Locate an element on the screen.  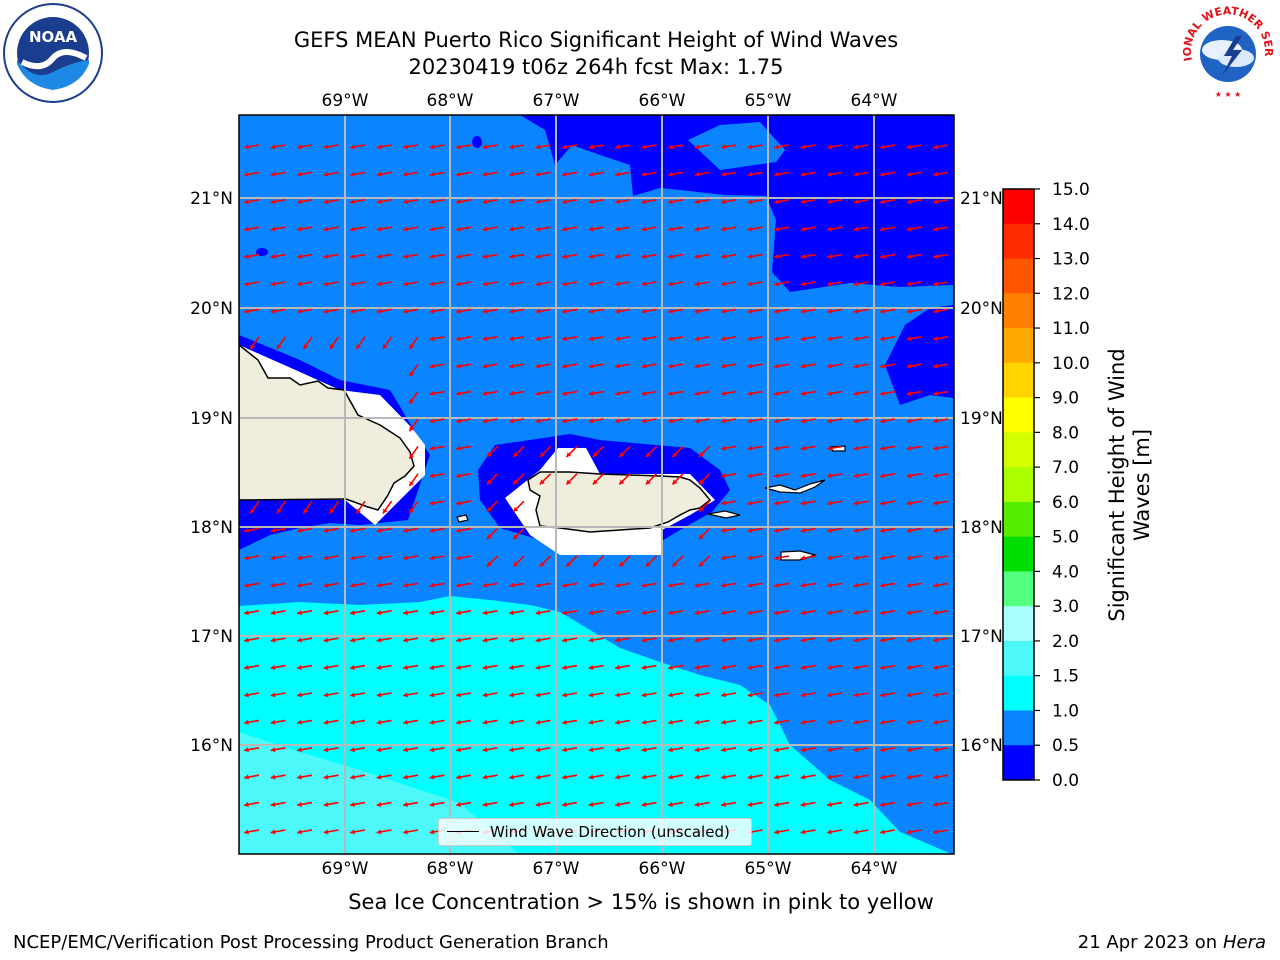
zone-0.0-0.5-spot is located at coordinates (477, 142).